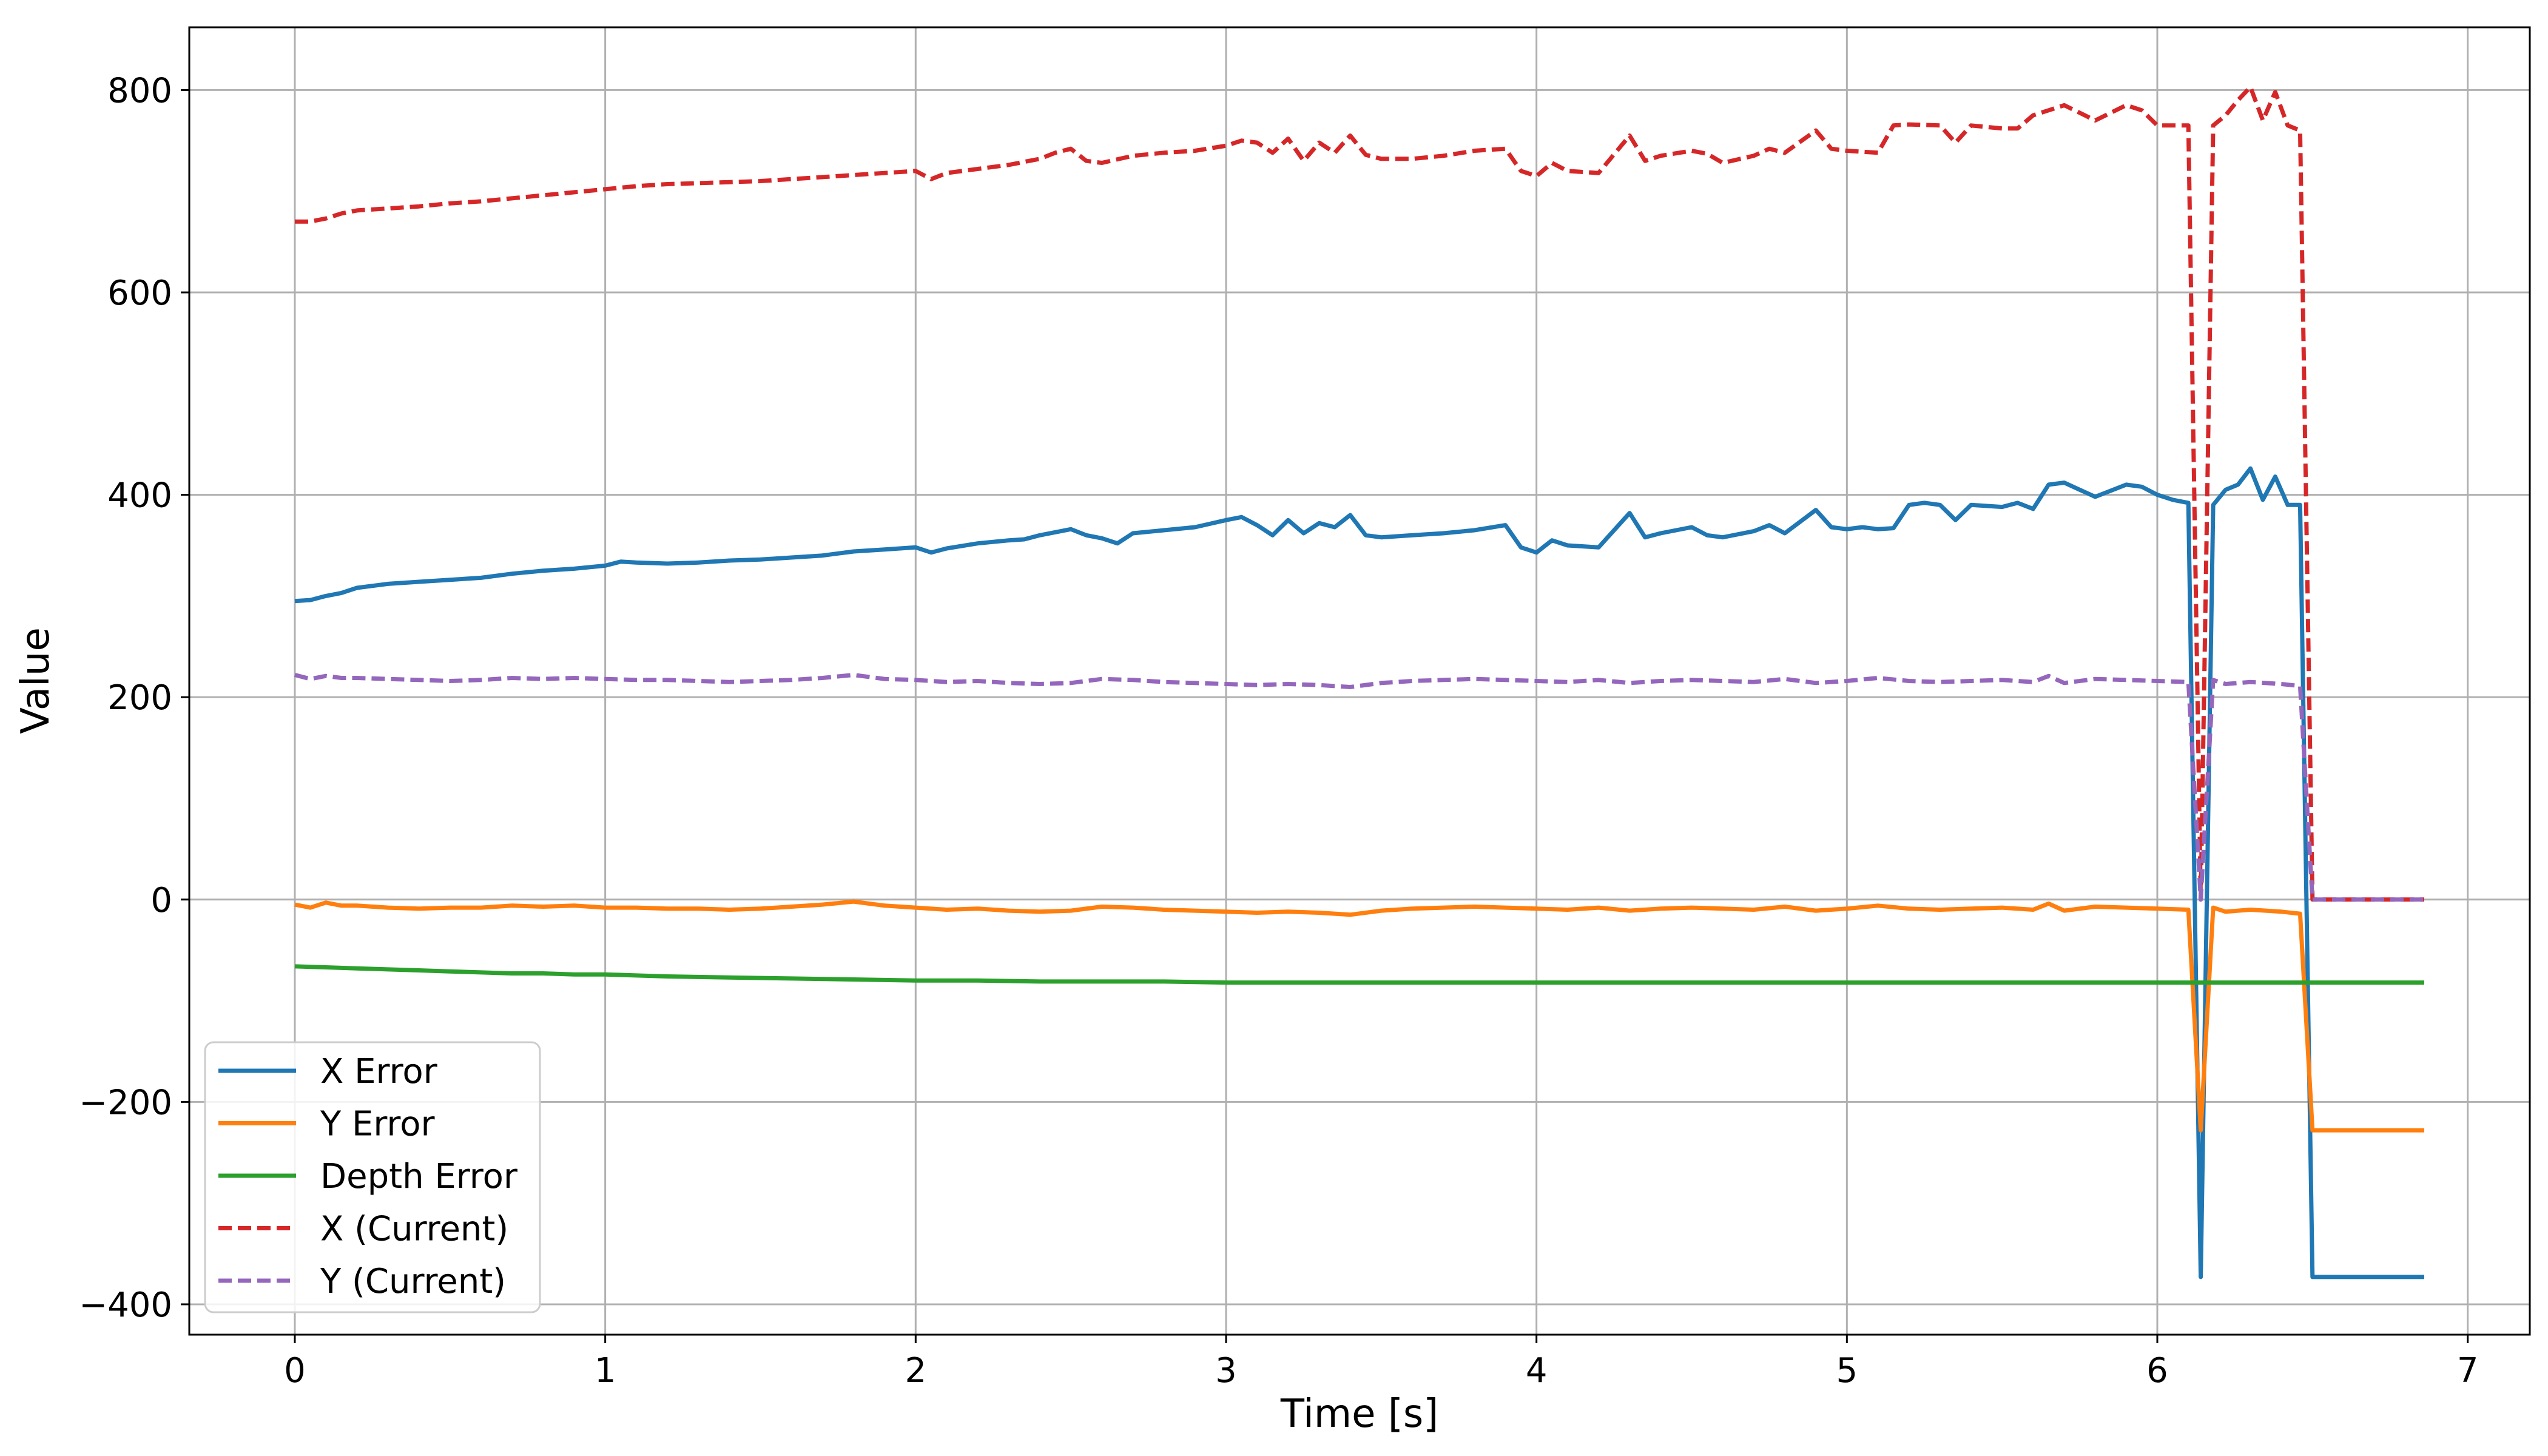  I want to click on legend-label-0: X Error, so click(379, 1071).